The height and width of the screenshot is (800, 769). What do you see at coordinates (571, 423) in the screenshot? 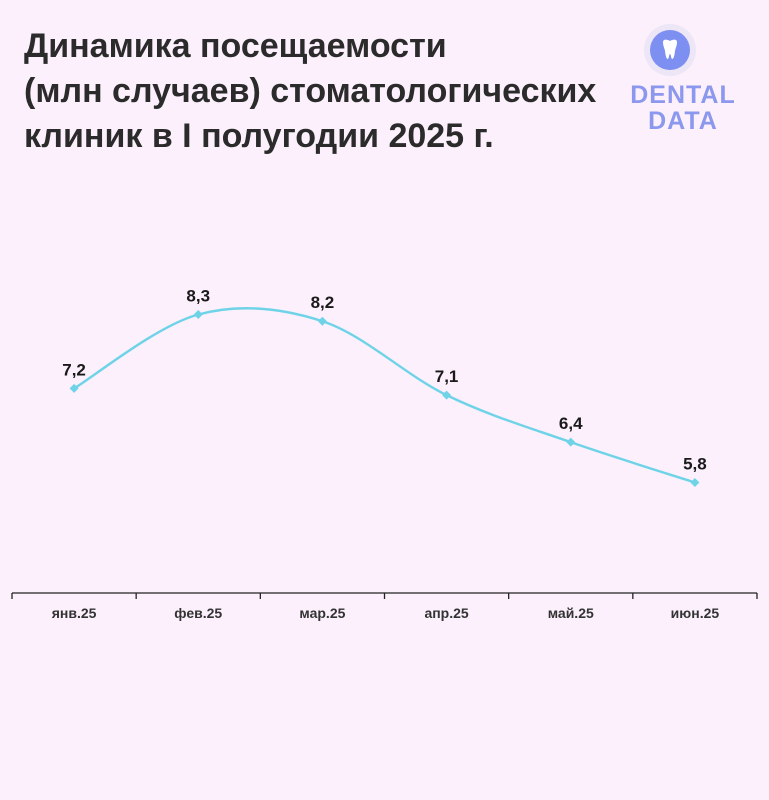
I see `data-label: 6,4` at bounding box center [571, 423].